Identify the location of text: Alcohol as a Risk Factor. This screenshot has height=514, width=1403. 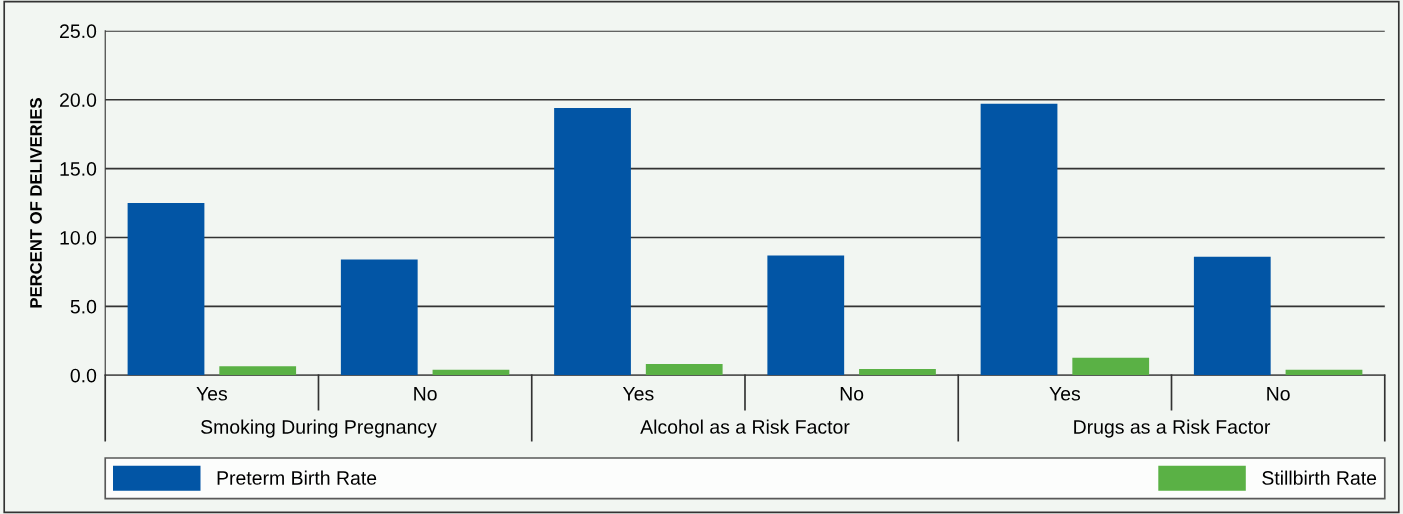
(745, 426).